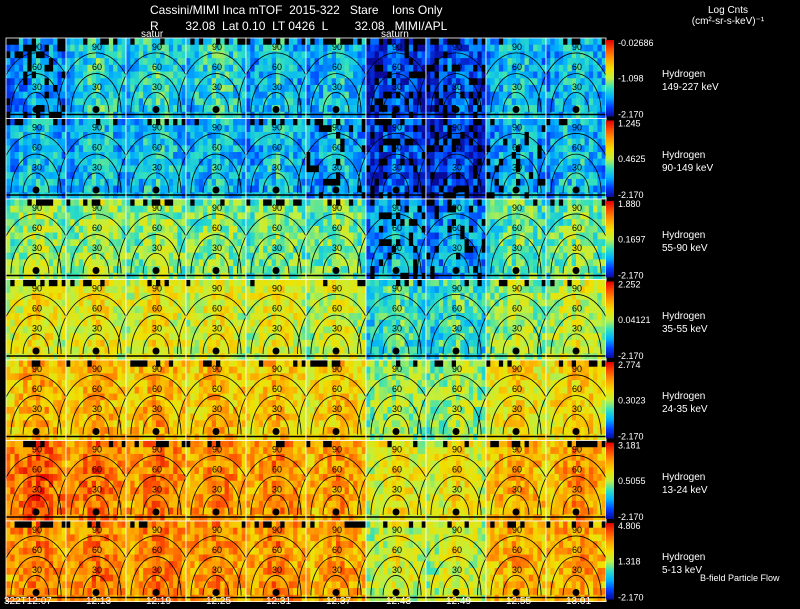 Image resolution: width=800 pixels, height=609 pixels. What do you see at coordinates (456, 481) in the screenshot?
I see `panel-5-7: 90 60 30` at bounding box center [456, 481].